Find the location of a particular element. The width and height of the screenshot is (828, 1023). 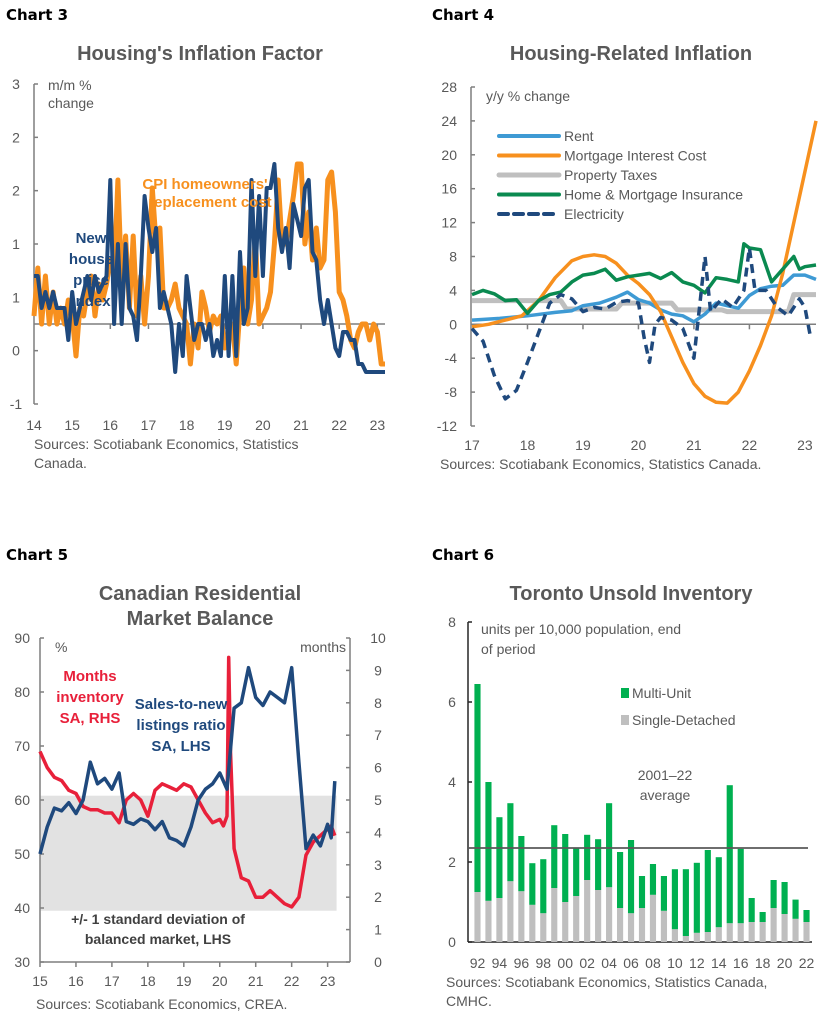

source-line-2: CMHC. is located at coordinates (469, 1001).